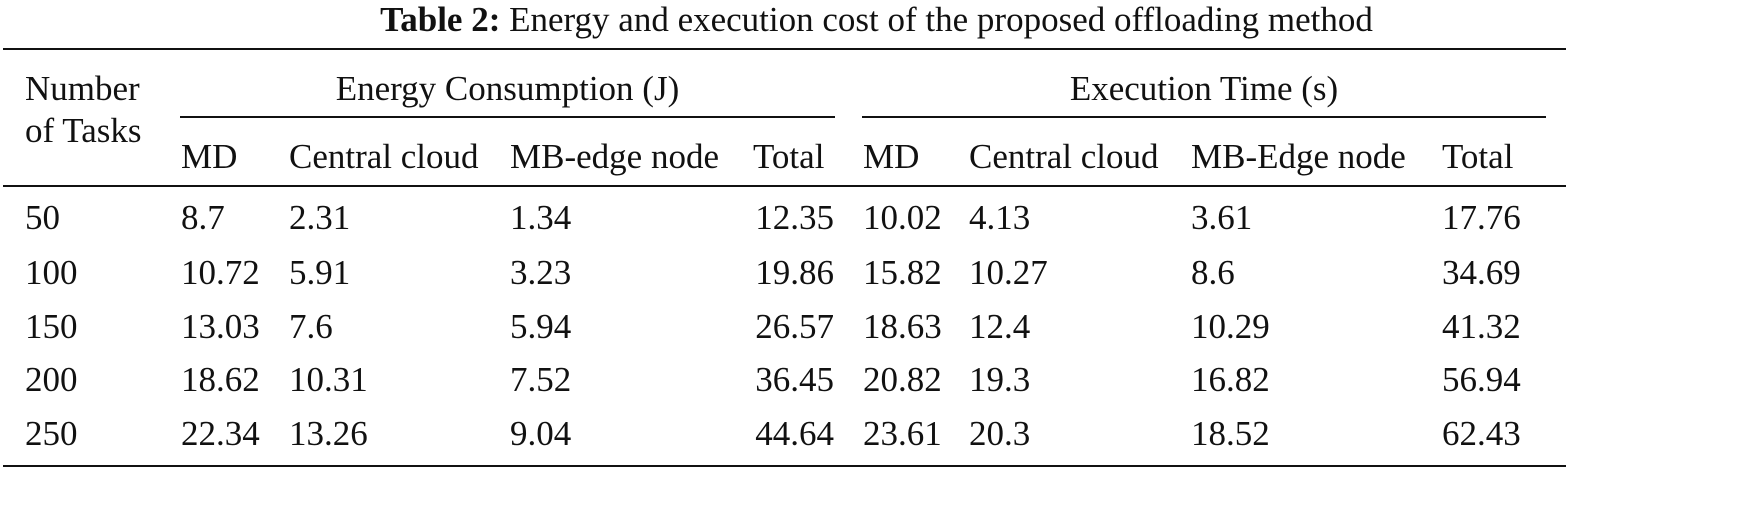  I want to click on cell-energy-cloud: 2.31, so click(320, 217).